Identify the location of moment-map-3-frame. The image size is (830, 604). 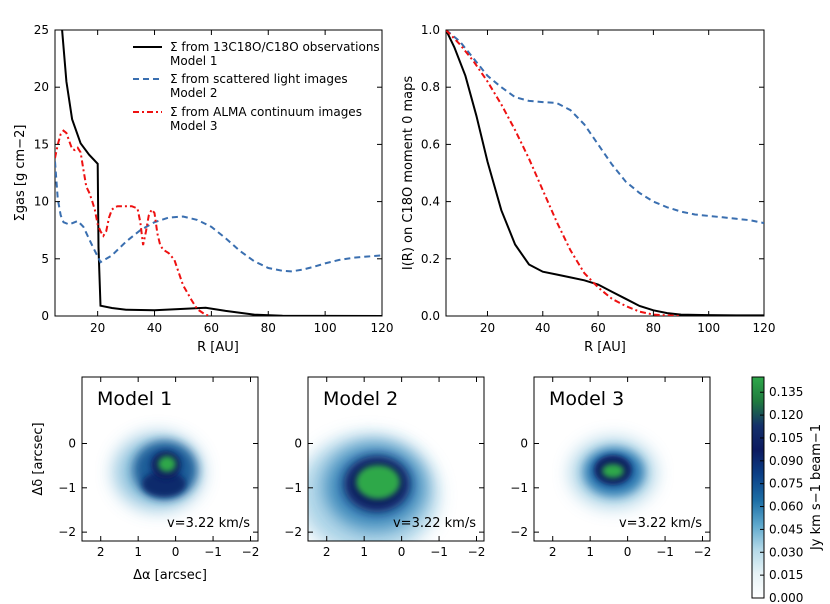
(622, 459).